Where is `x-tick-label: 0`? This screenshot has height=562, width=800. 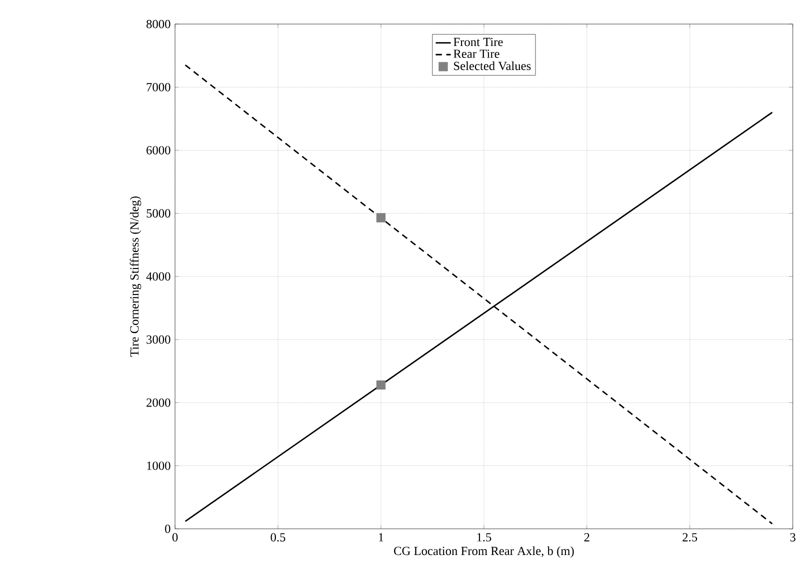 x-tick-label: 0 is located at coordinates (175, 537).